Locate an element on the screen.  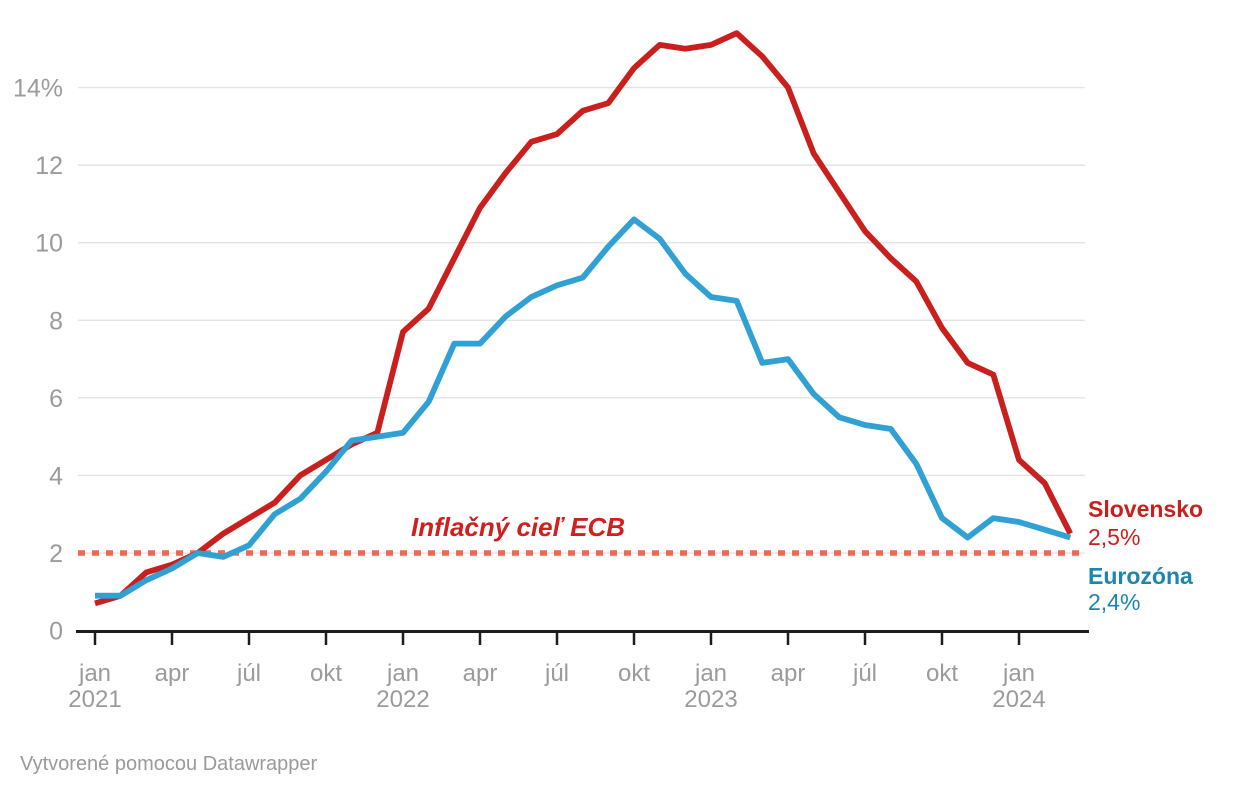
y-axis-label-12: 12 is located at coordinates (49, 166).